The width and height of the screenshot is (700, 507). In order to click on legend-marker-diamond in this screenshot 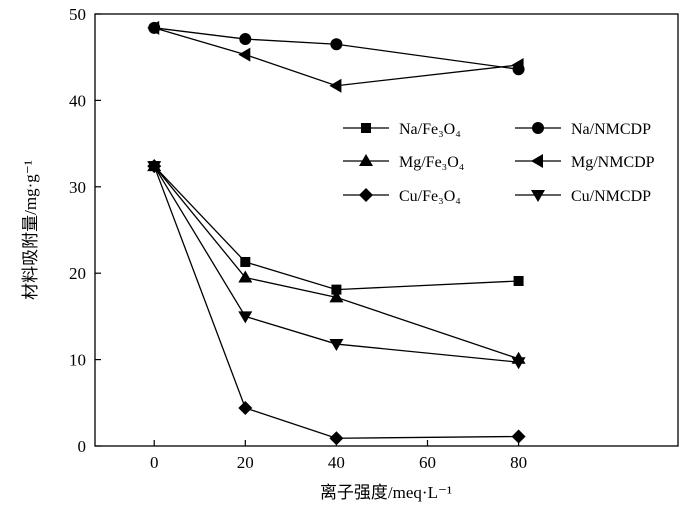, I will do `click(366, 195)`.